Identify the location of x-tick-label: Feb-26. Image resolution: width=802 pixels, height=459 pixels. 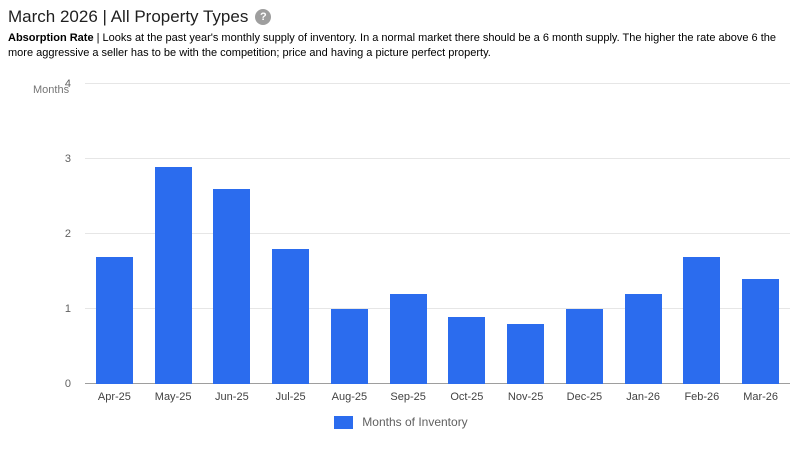
(702, 397).